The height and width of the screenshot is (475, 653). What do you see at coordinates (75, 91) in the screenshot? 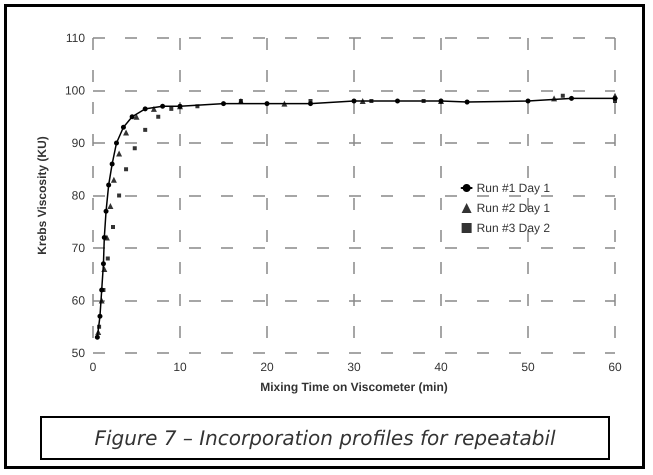
I see `y-tick-label: 100` at bounding box center [75, 91].